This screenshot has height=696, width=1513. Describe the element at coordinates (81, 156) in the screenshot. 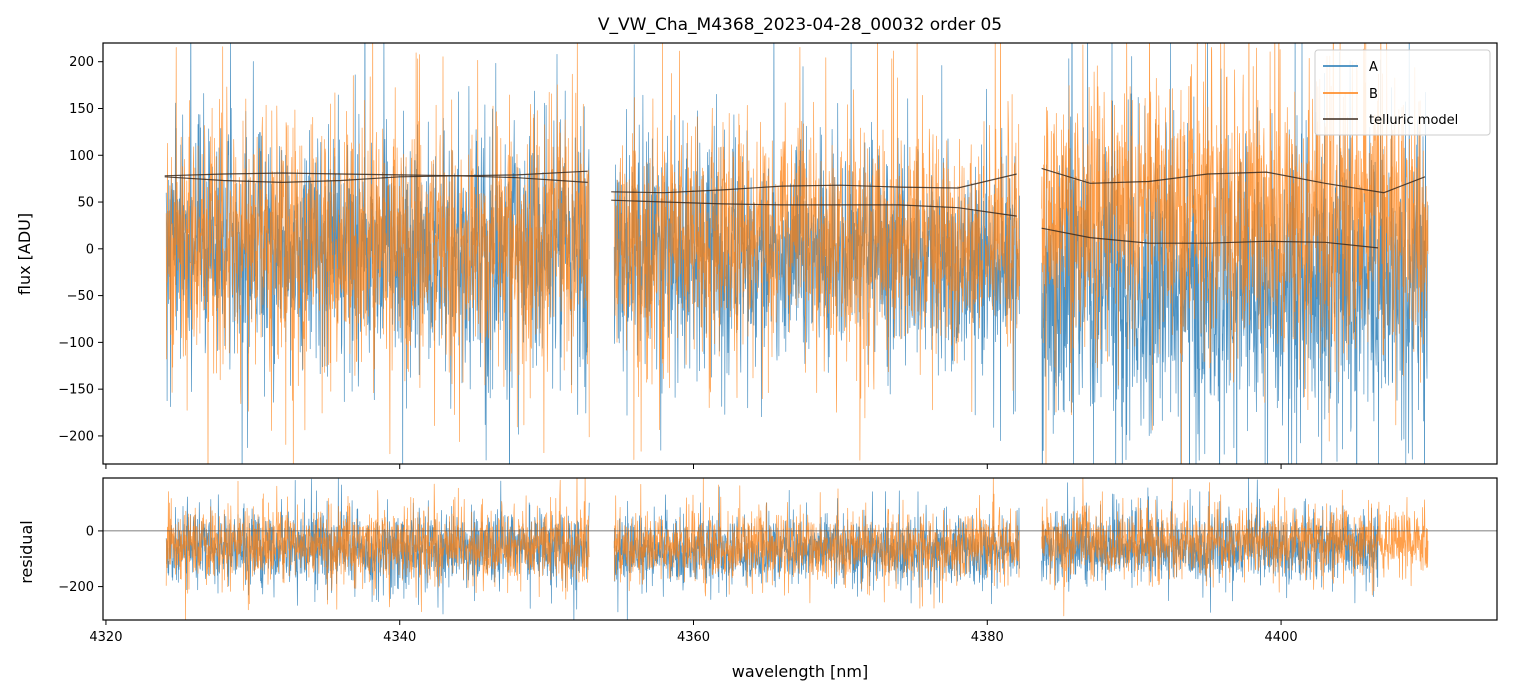

I see `y-tick-label: 100` at that location.